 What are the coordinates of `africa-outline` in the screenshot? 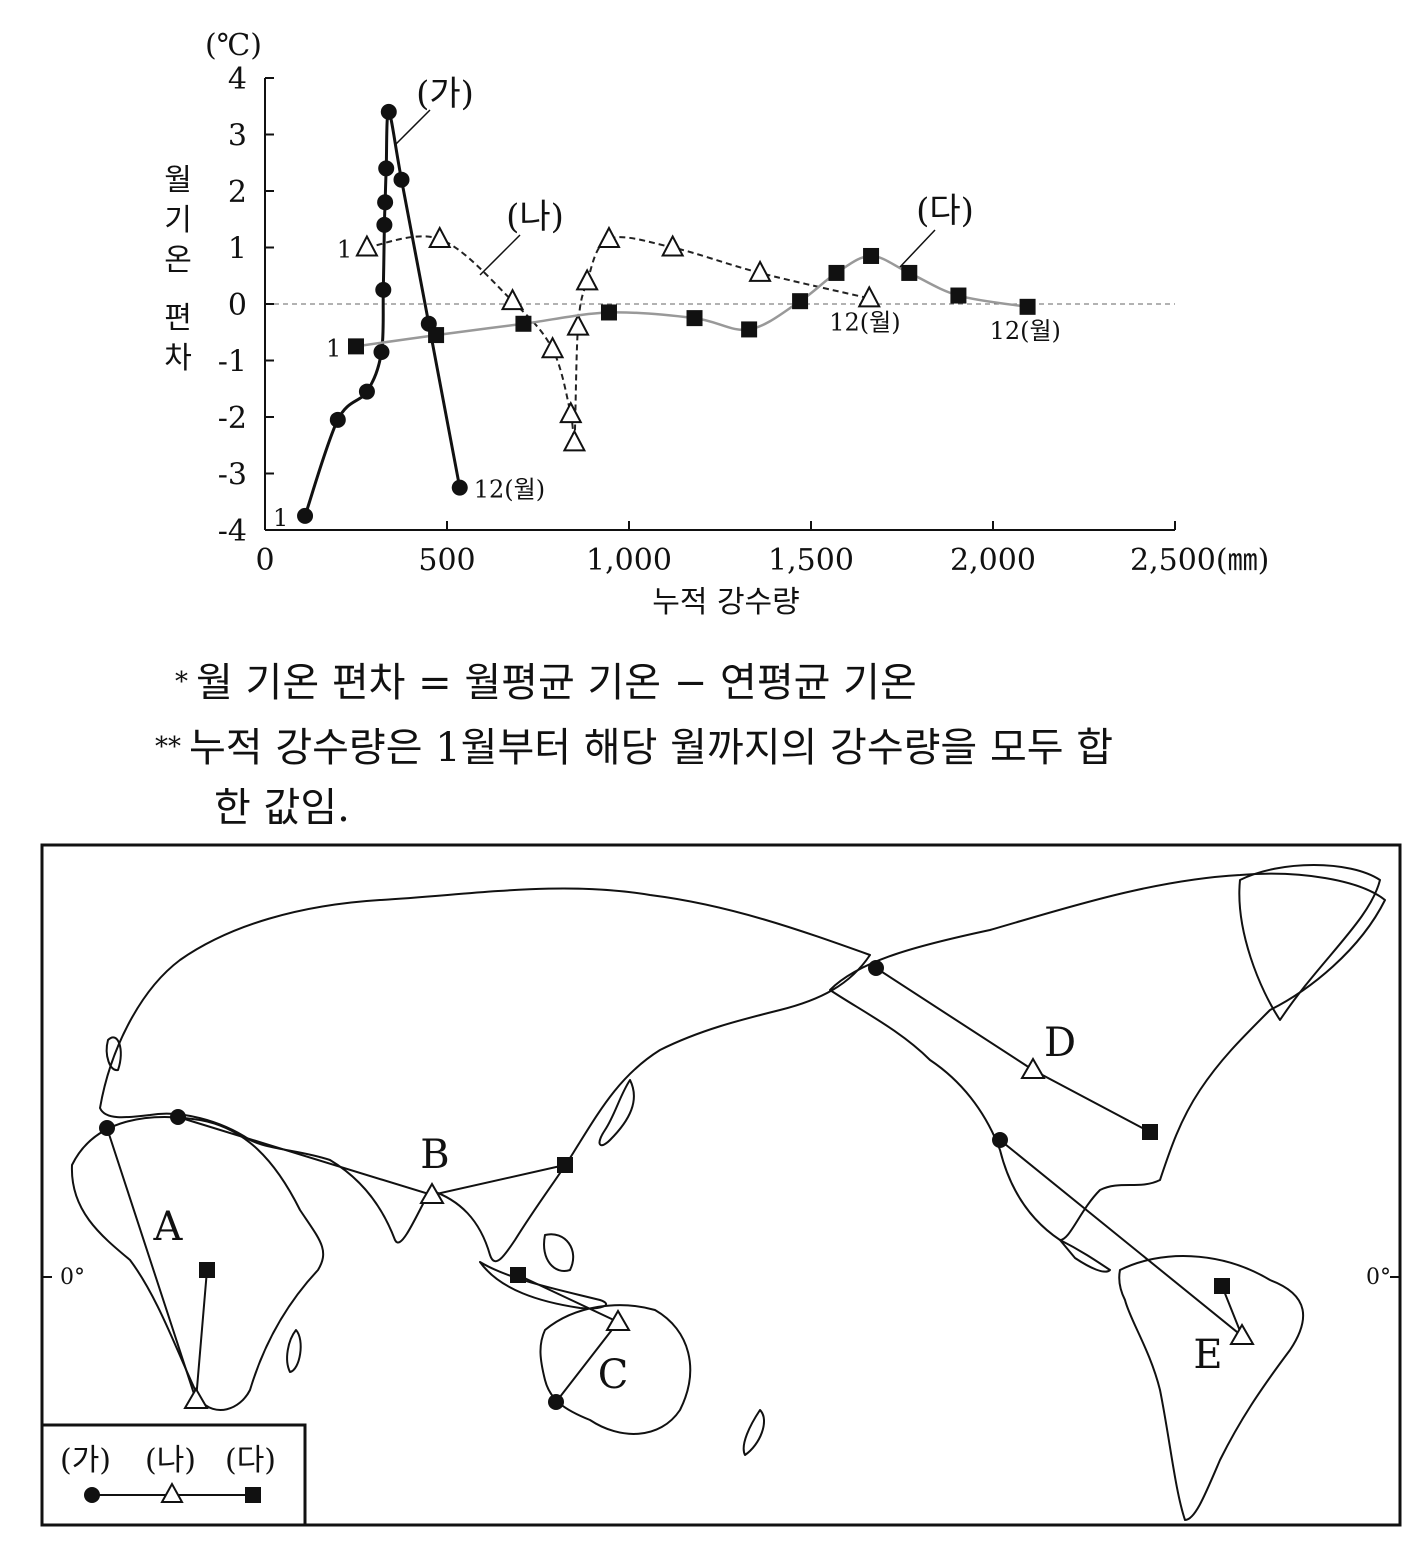 It's located at (197, 1263).